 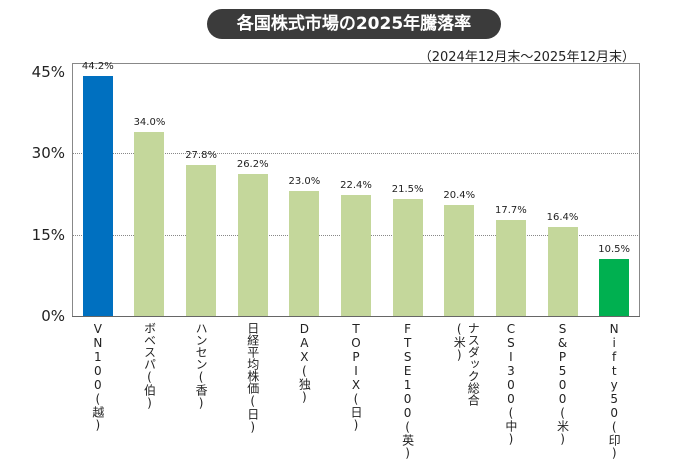 What do you see at coordinates (459, 196) in the screenshot?
I see `data-label: 20.4%` at bounding box center [459, 196].